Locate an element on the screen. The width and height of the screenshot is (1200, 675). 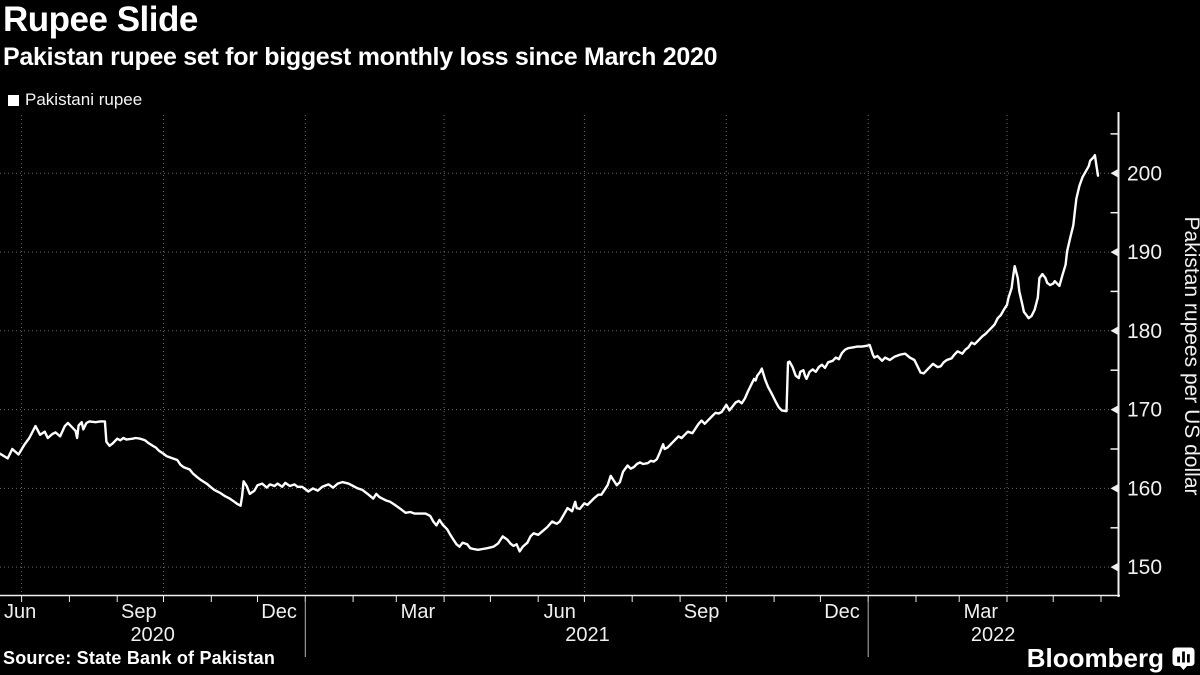
bloomberg-wordmark: Bloomberg is located at coordinates (1095, 658).